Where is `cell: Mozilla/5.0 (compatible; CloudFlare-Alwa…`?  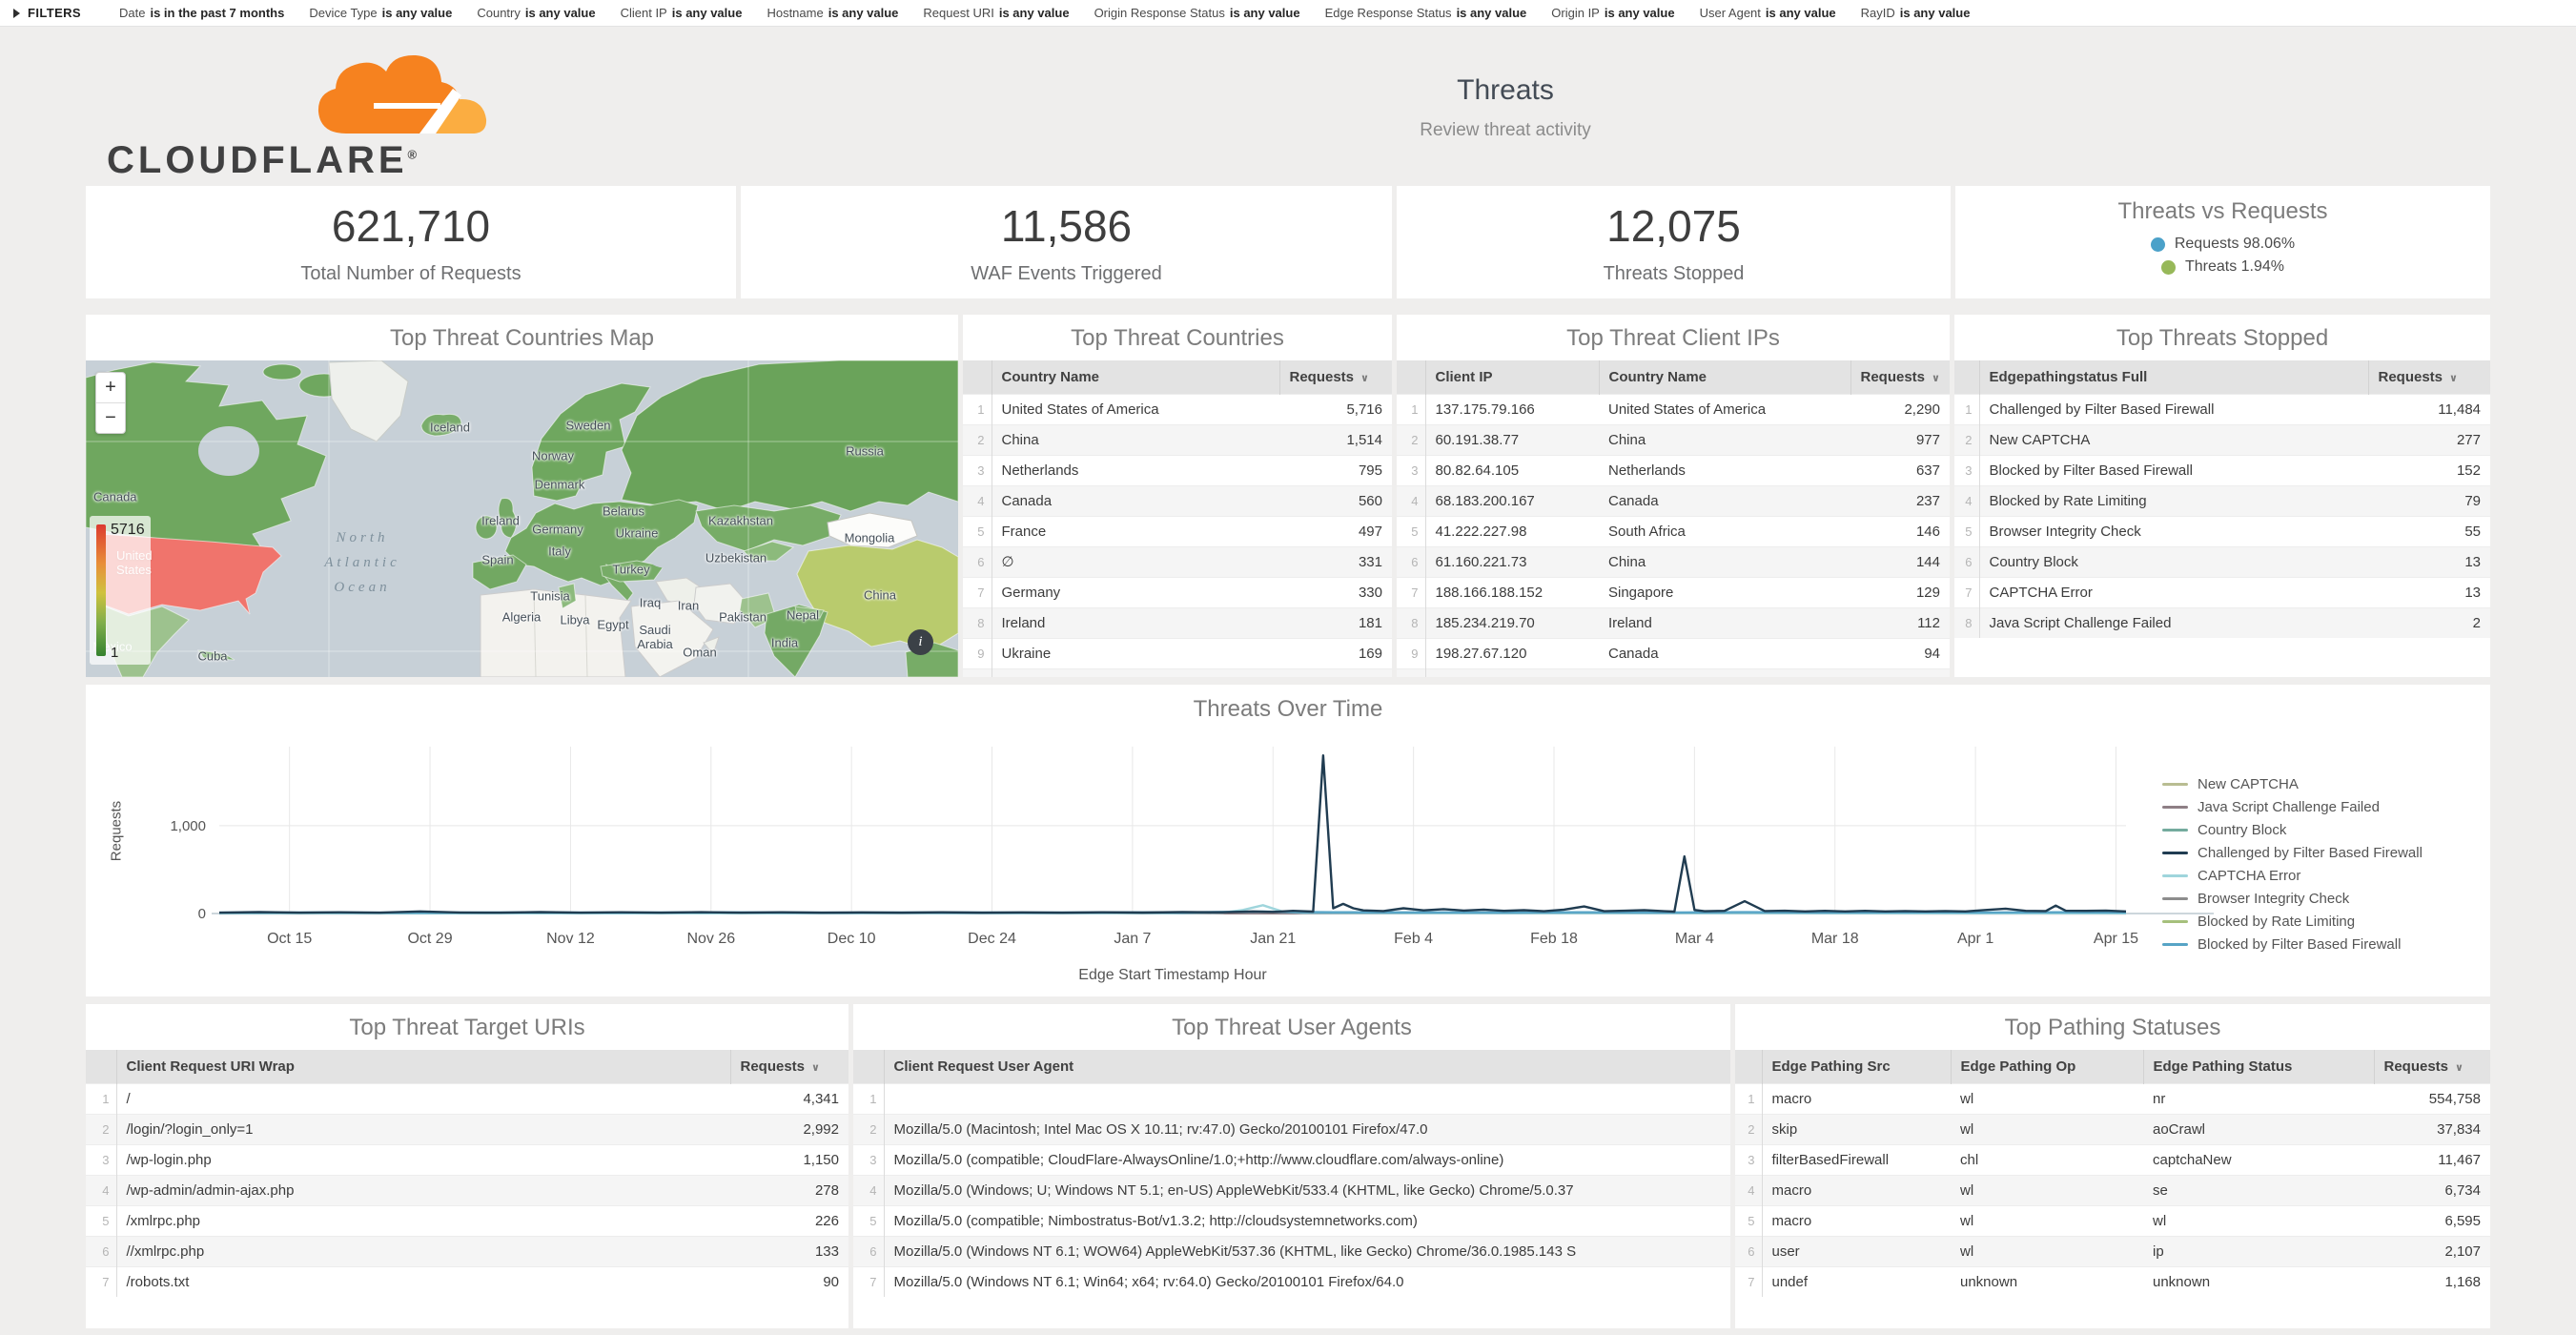 cell: Mozilla/5.0 (compatible; CloudFlare-Alwa… is located at coordinates (1198, 1160).